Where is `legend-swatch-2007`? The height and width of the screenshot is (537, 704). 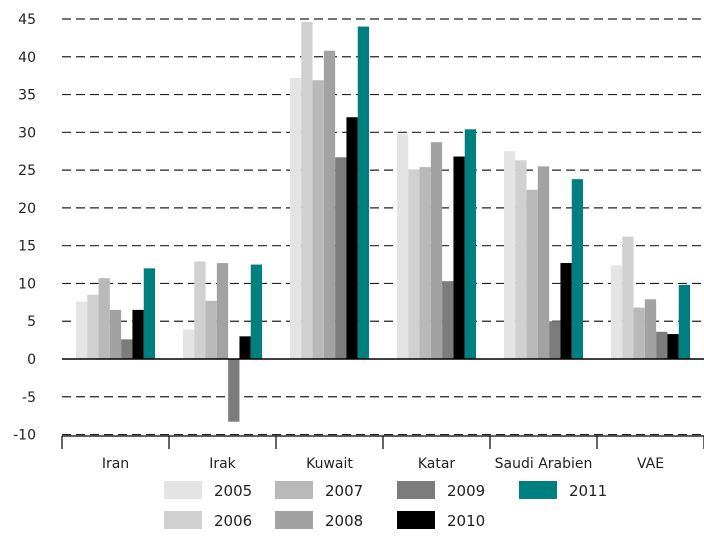 legend-swatch-2007 is located at coordinates (294, 490).